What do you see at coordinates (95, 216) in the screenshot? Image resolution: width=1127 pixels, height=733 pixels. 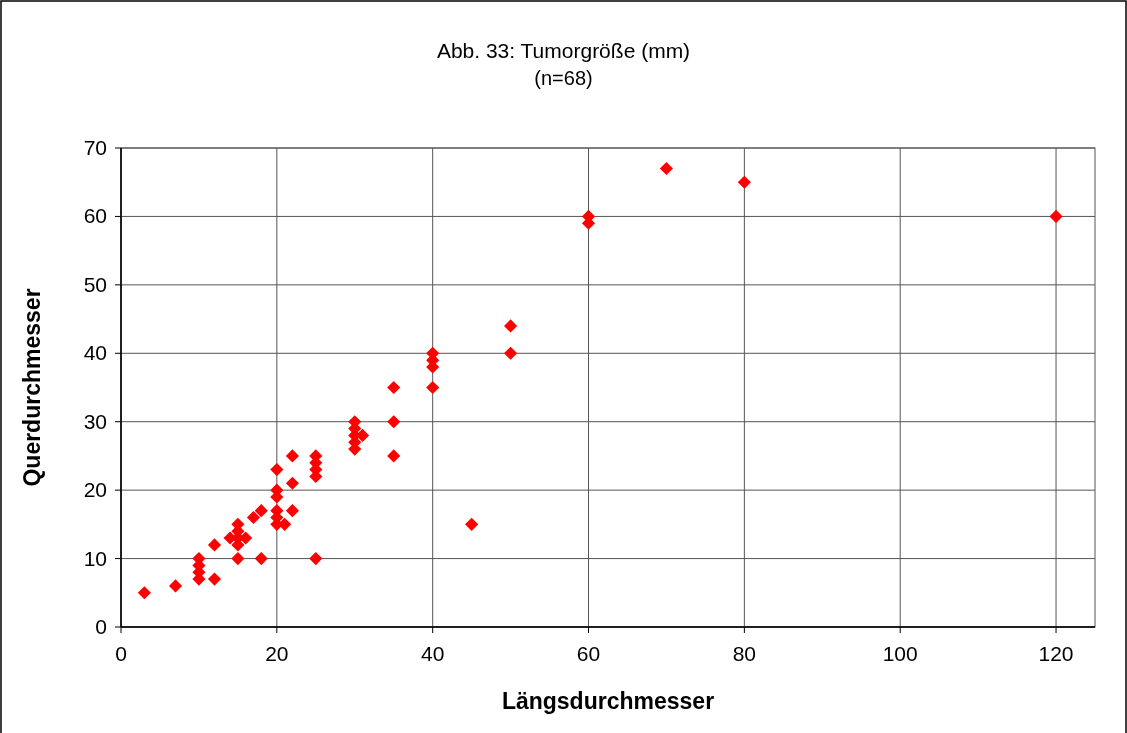 I see `y-tick-label: 60` at bounding box center [95, 216].